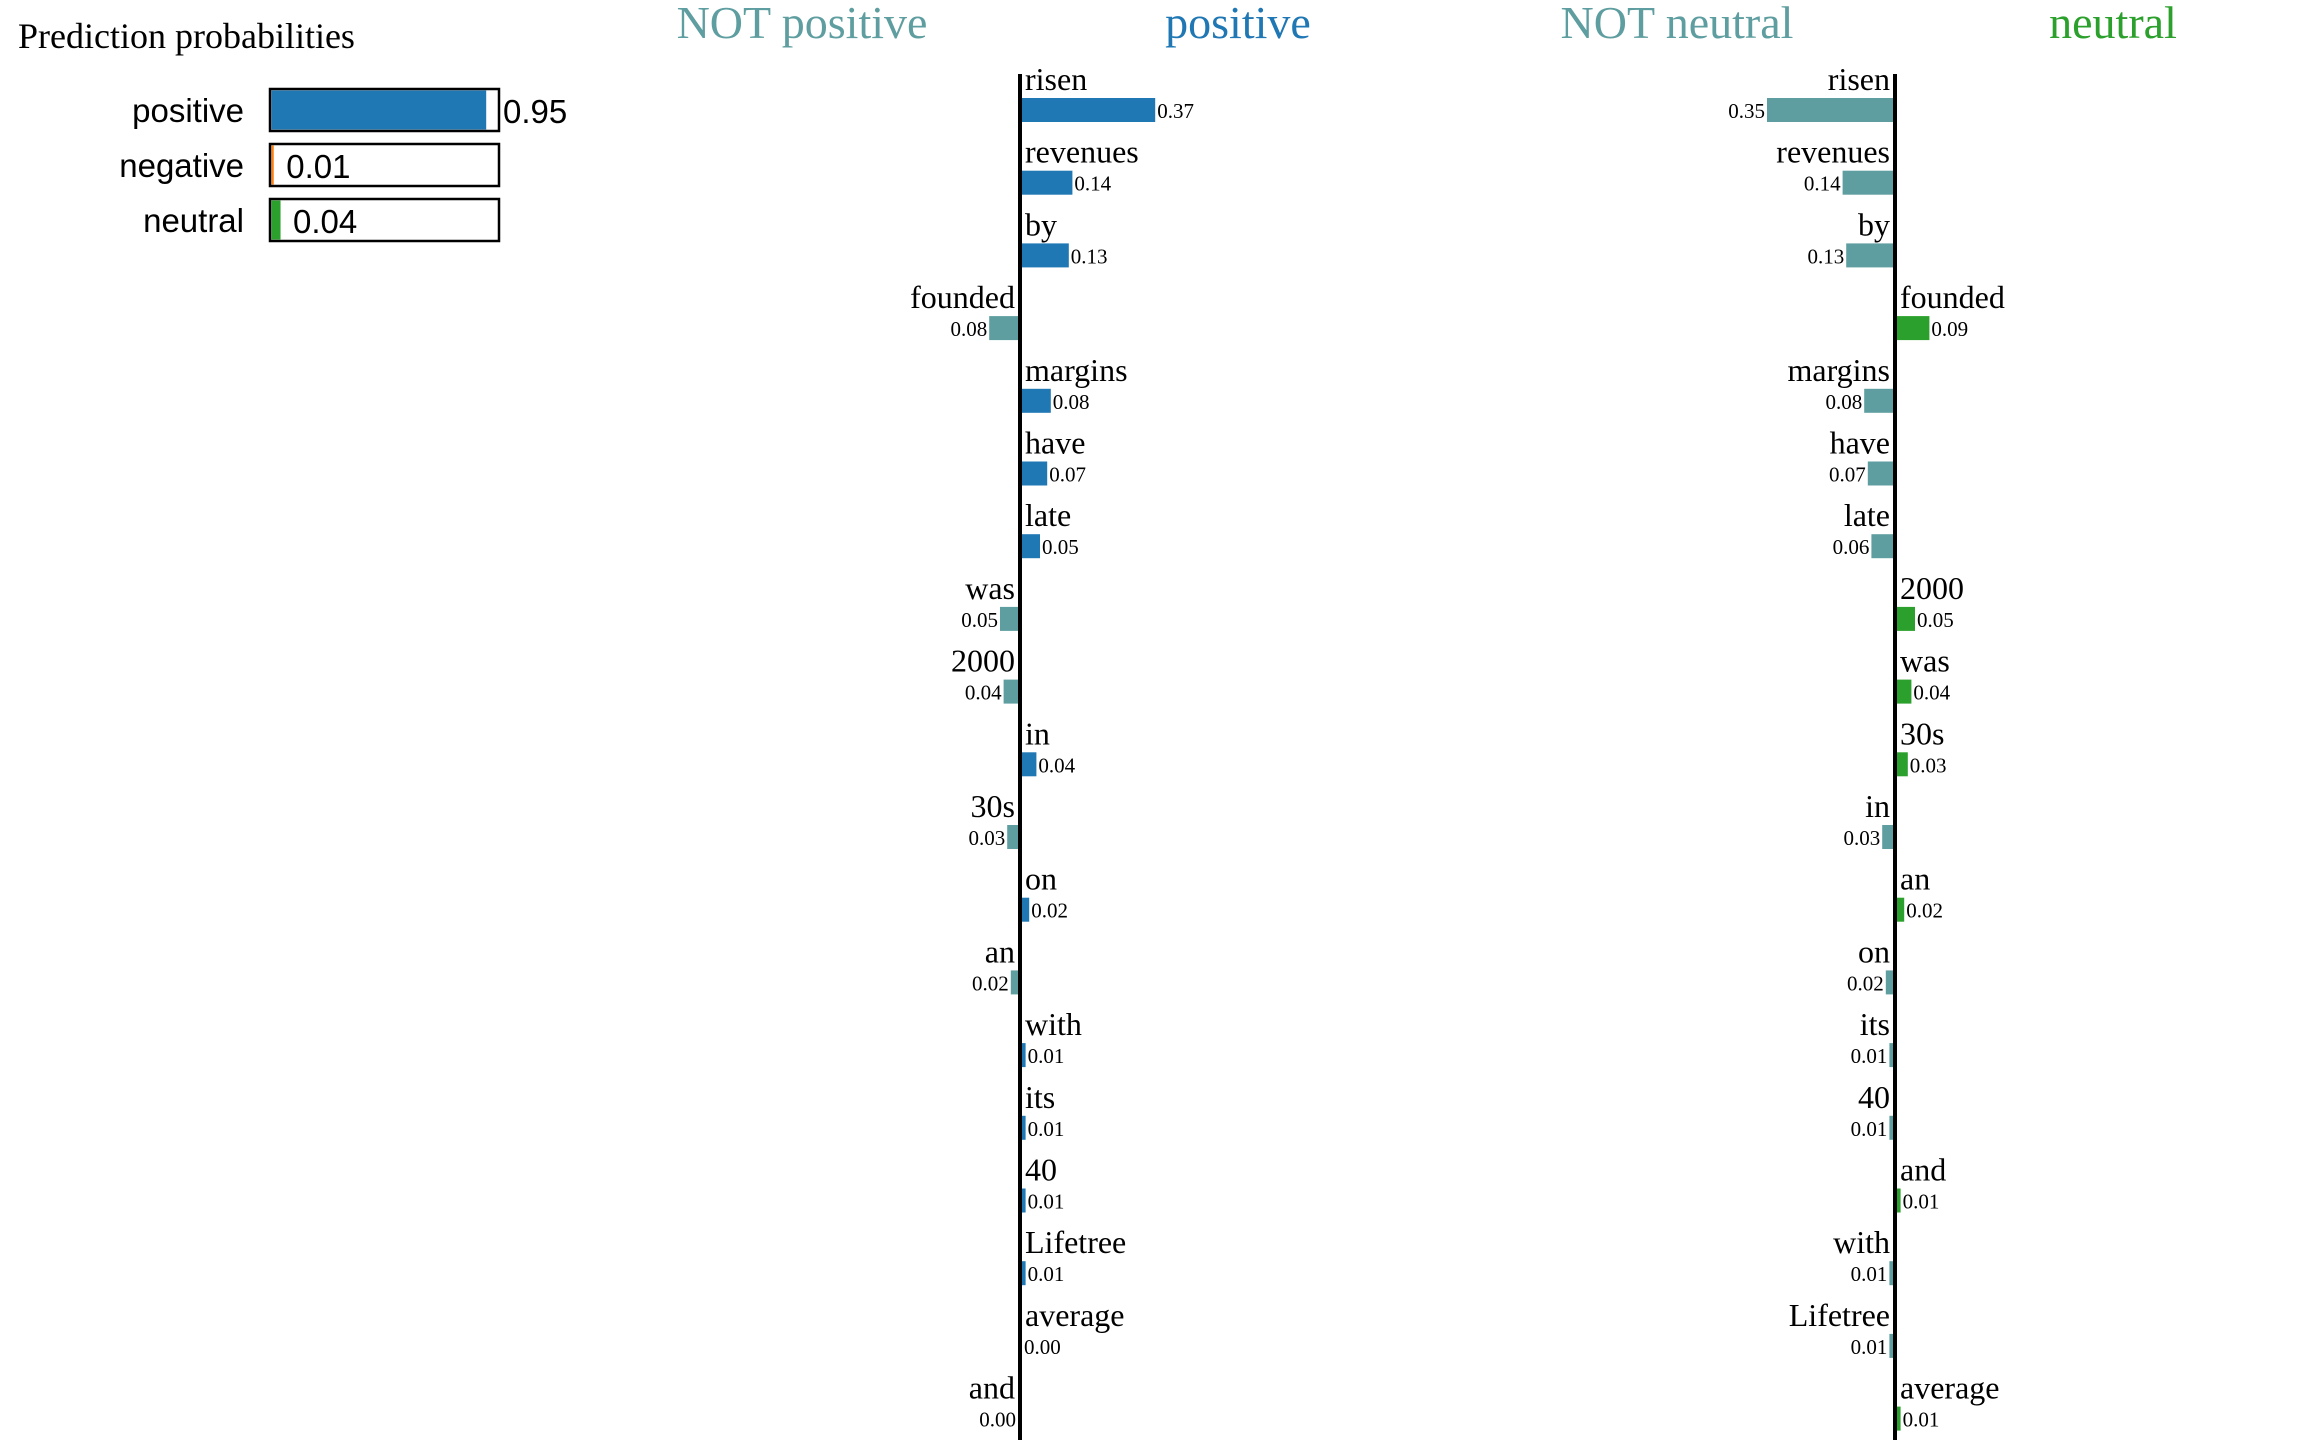 The image size is (2322, 1440). I want to click on positive-chart-value-12: 0.02, so click(1049, 911).